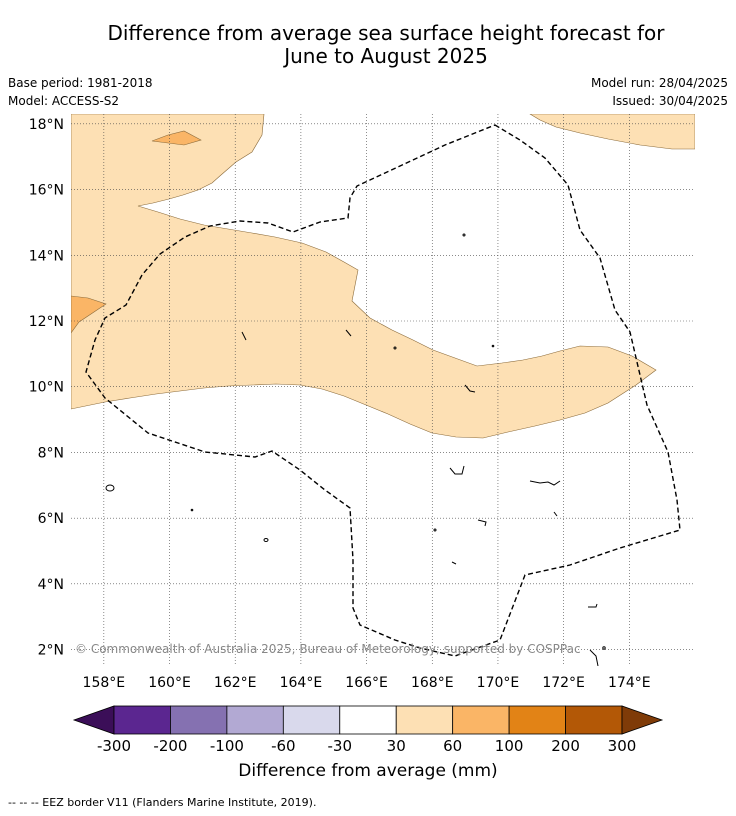 The image size is (736, 816). What do you see at coordinates (169, 683) in the screenshot?
I see `lon-tick-label: 160°E` at bounding box center [169, 683].